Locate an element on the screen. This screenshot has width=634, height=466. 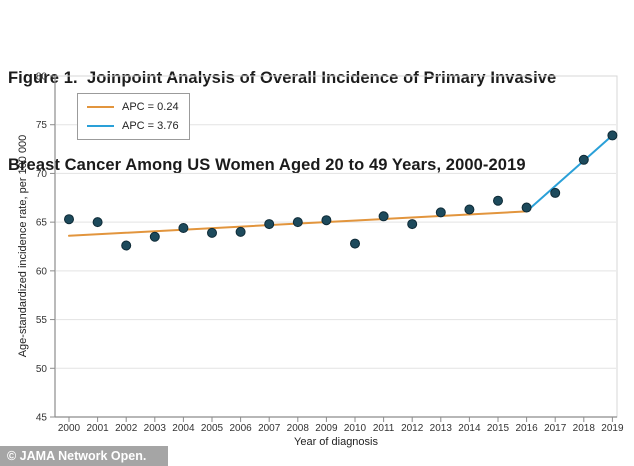
y-tick-label: 55 is located at coordinates (42, 320).